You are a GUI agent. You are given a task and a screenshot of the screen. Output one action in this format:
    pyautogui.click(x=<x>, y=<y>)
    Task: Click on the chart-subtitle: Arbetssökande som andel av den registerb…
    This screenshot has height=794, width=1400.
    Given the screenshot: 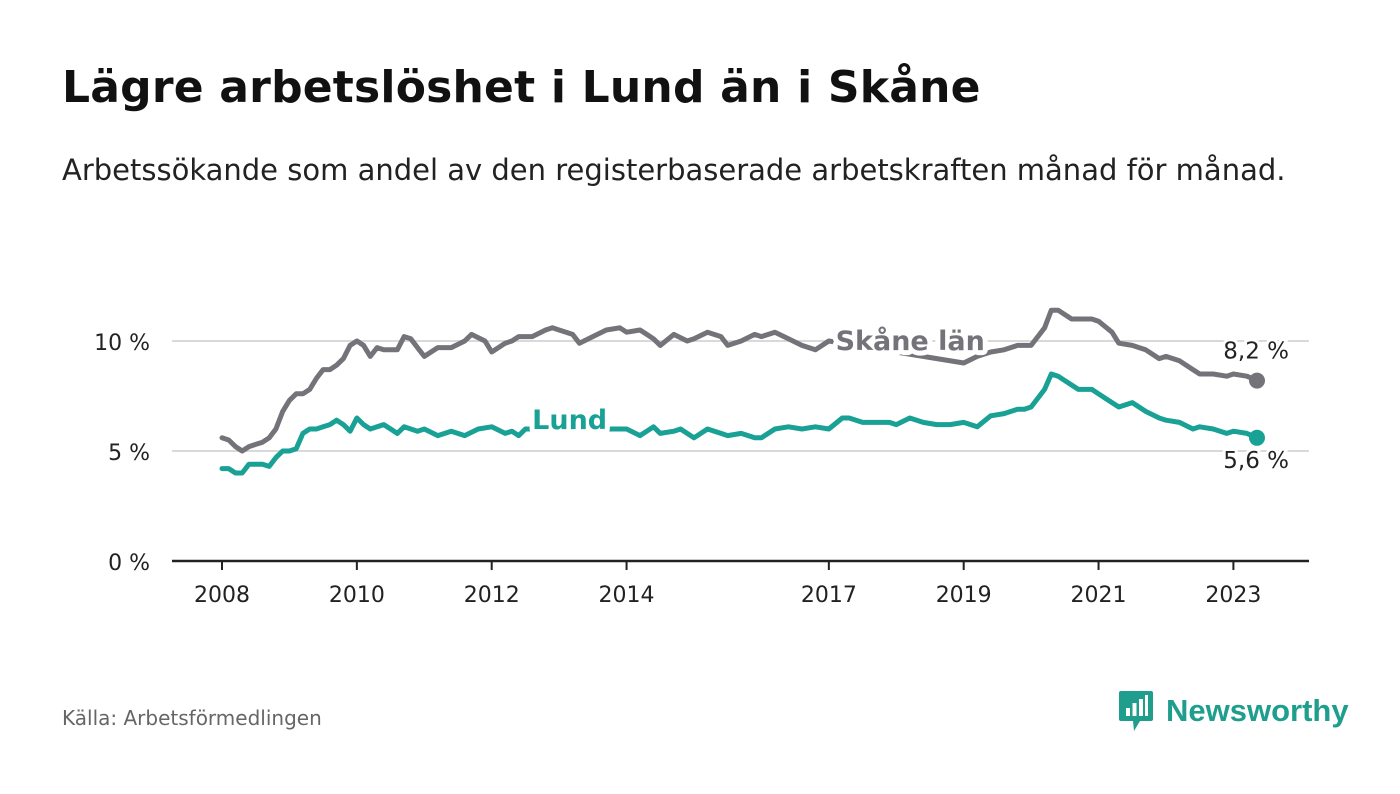 What is the action you would take?
    pyautogui.click(x=674, y=170)
    